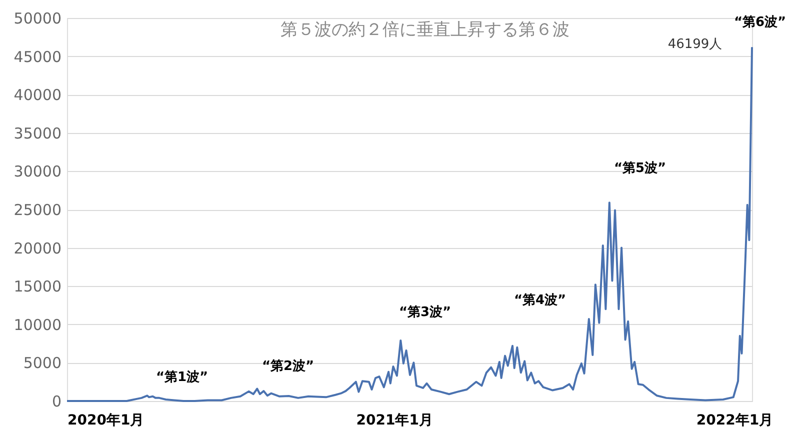  What do you see at coordinates (38, 171) in the screenshot?
I see `y-tick-label: 30000` at bounding box center [38, 171].